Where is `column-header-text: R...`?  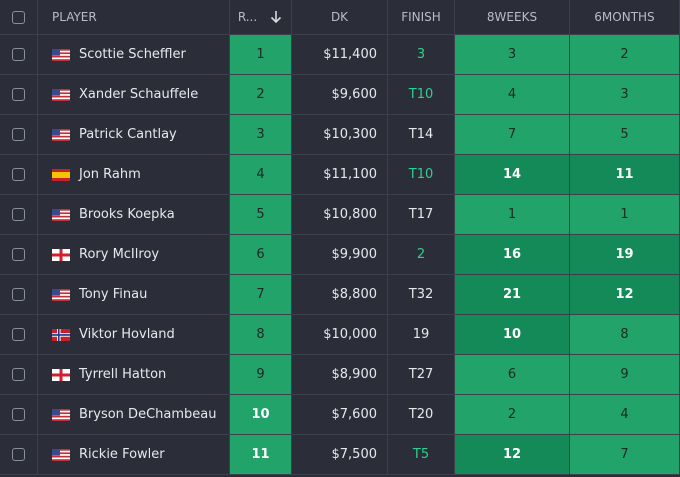
column-header-text: R... is located at coordinates (247, 17).